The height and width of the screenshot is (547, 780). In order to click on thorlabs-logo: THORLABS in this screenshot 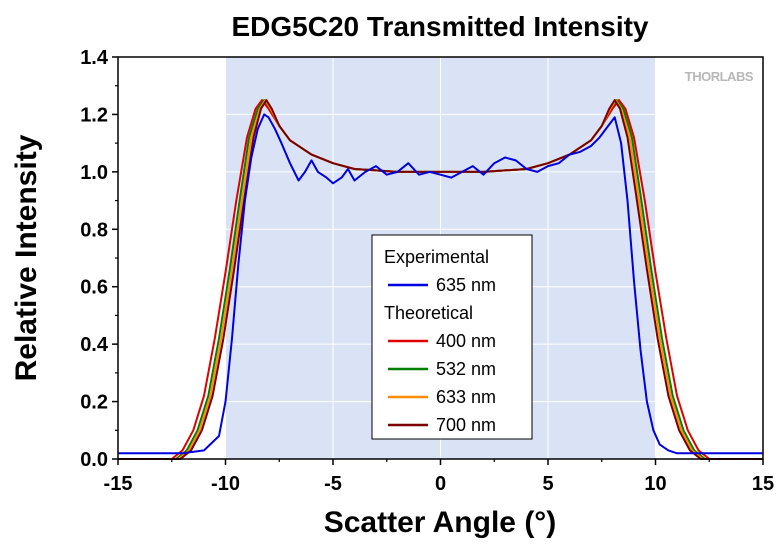, I will do `click(719, 76)`.